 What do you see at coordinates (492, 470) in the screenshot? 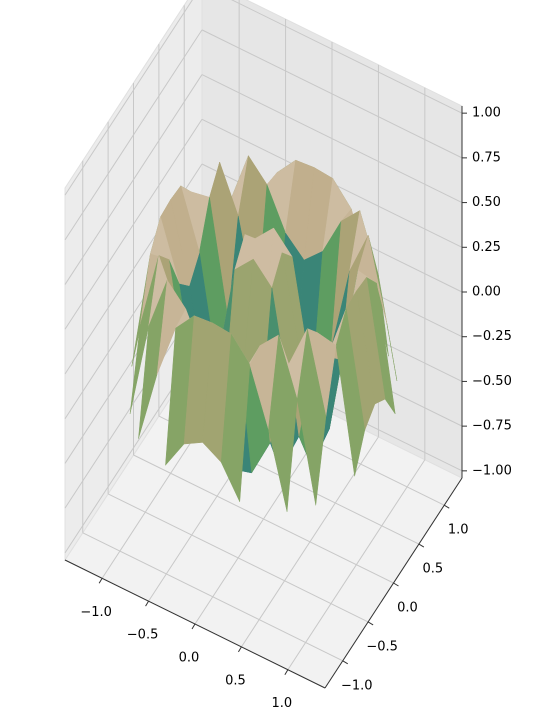
I see `z-tick-label: −1.00` at bounding box center [492, 470].